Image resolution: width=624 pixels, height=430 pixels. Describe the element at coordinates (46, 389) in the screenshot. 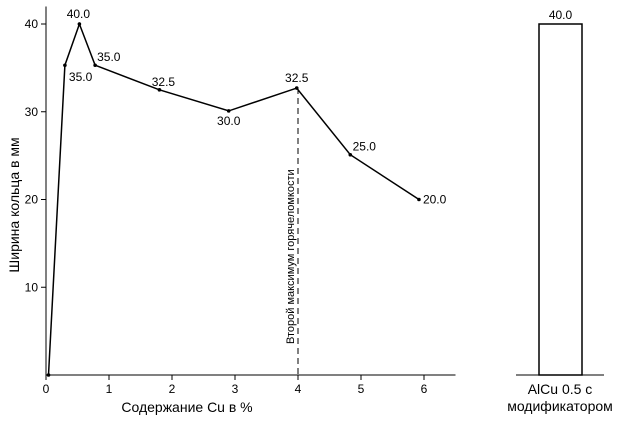

I see `x-tick-label: 0` at that location.